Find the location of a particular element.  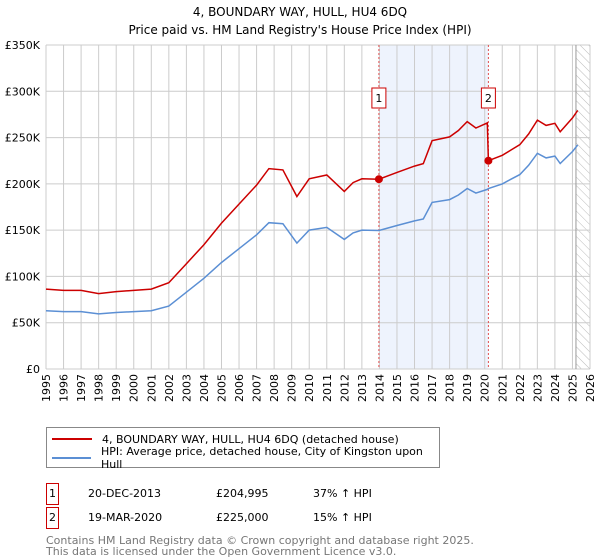

x-tick-label: 1998 is located at coordinates (99, 388).